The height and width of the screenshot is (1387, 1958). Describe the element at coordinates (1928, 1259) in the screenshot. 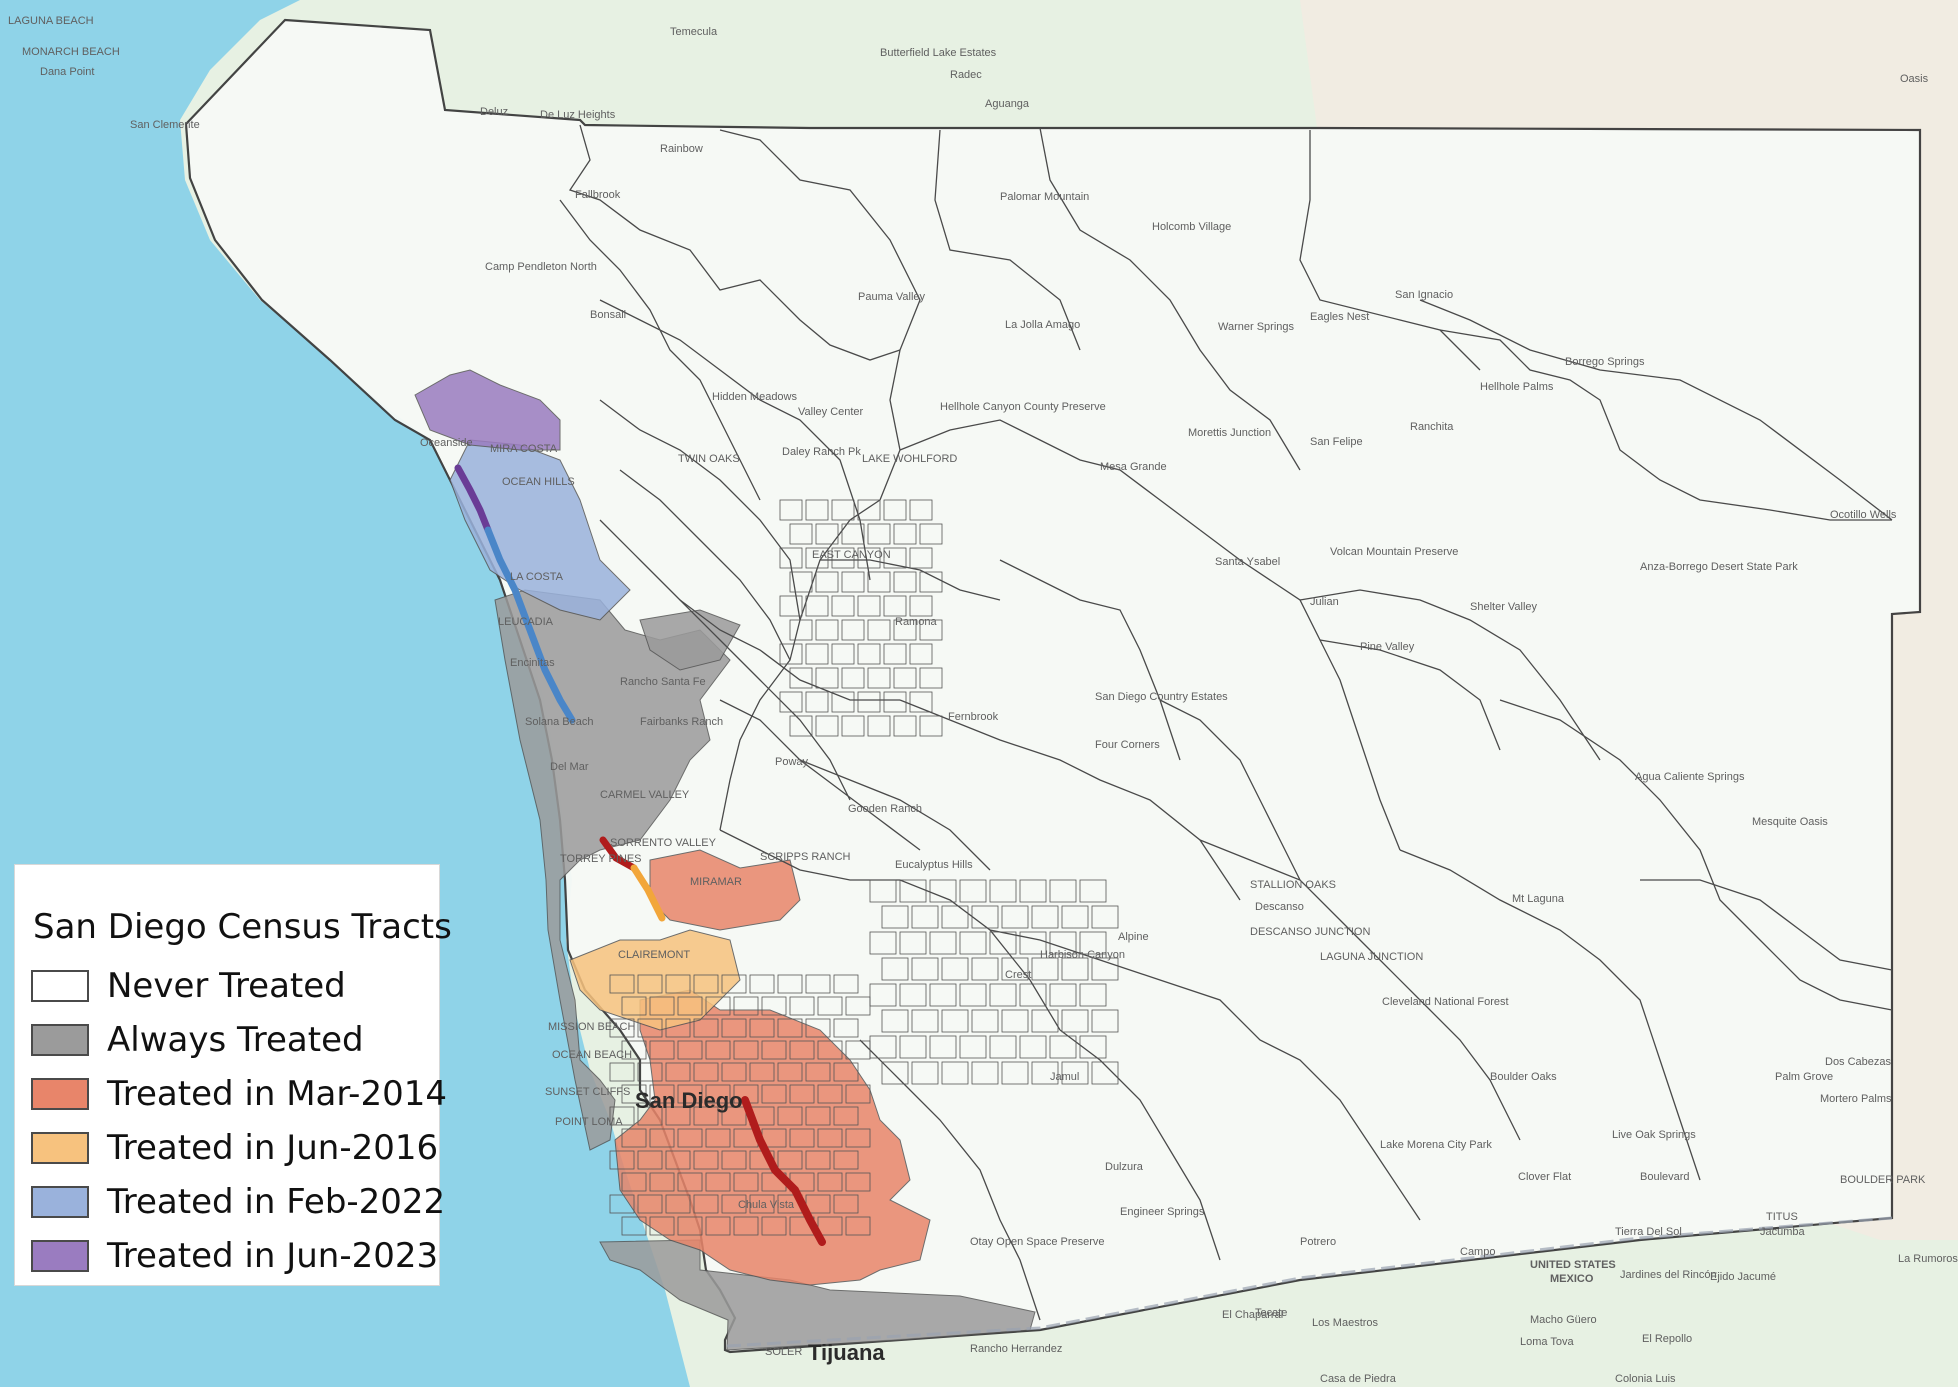

I see `place-label-la-rumorosa: La Rumorosa` at that location.